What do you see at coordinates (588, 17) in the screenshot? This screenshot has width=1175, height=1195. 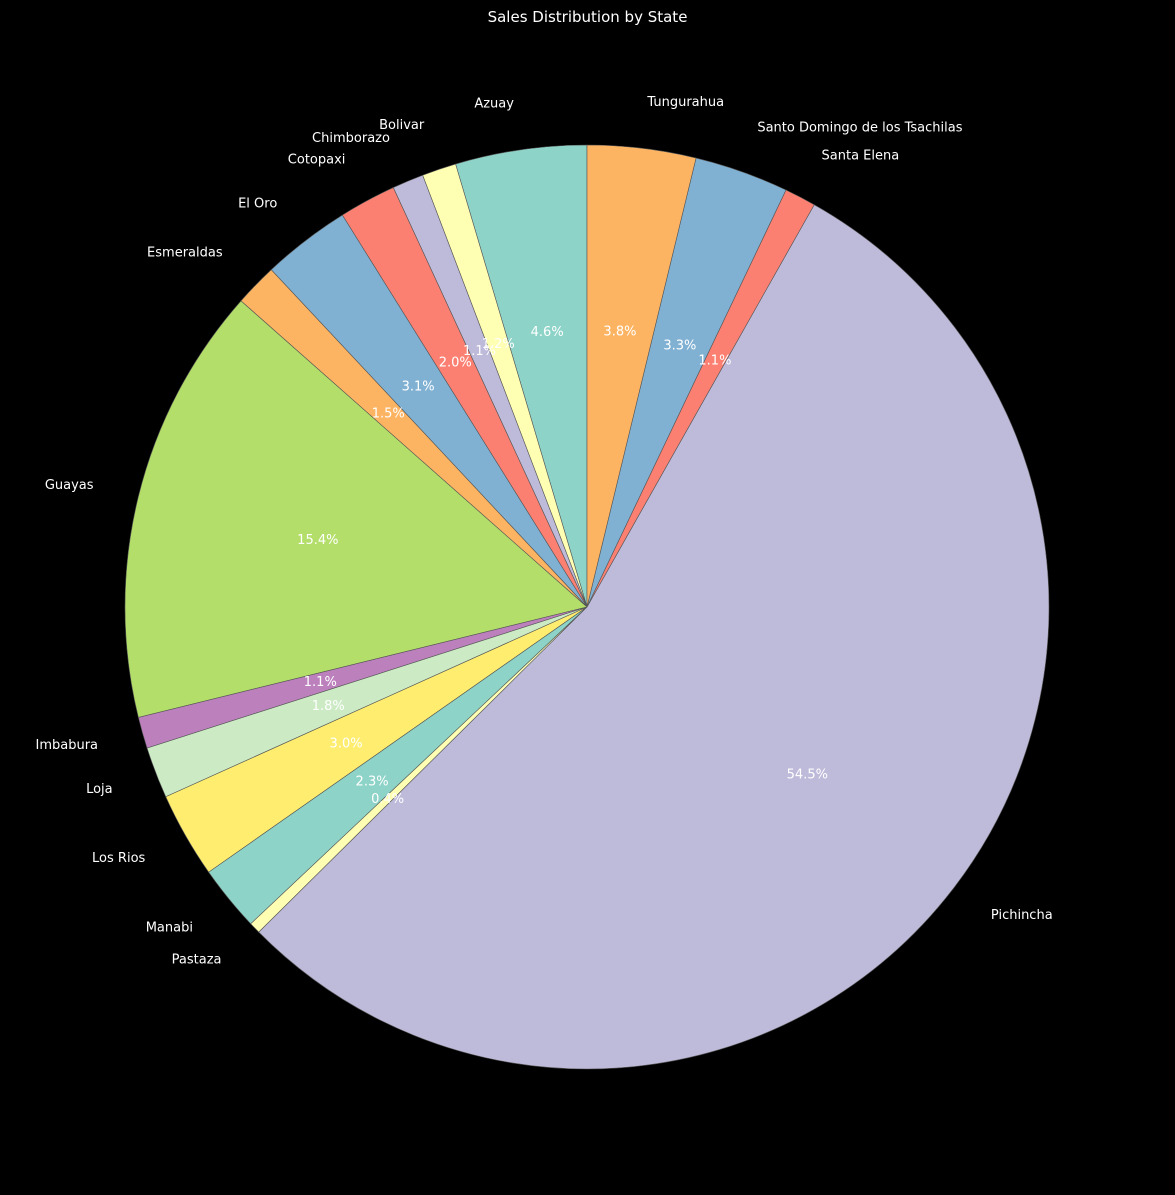 I see `chart-title: Sales Distribution by State` at bounding box center [588, 17].